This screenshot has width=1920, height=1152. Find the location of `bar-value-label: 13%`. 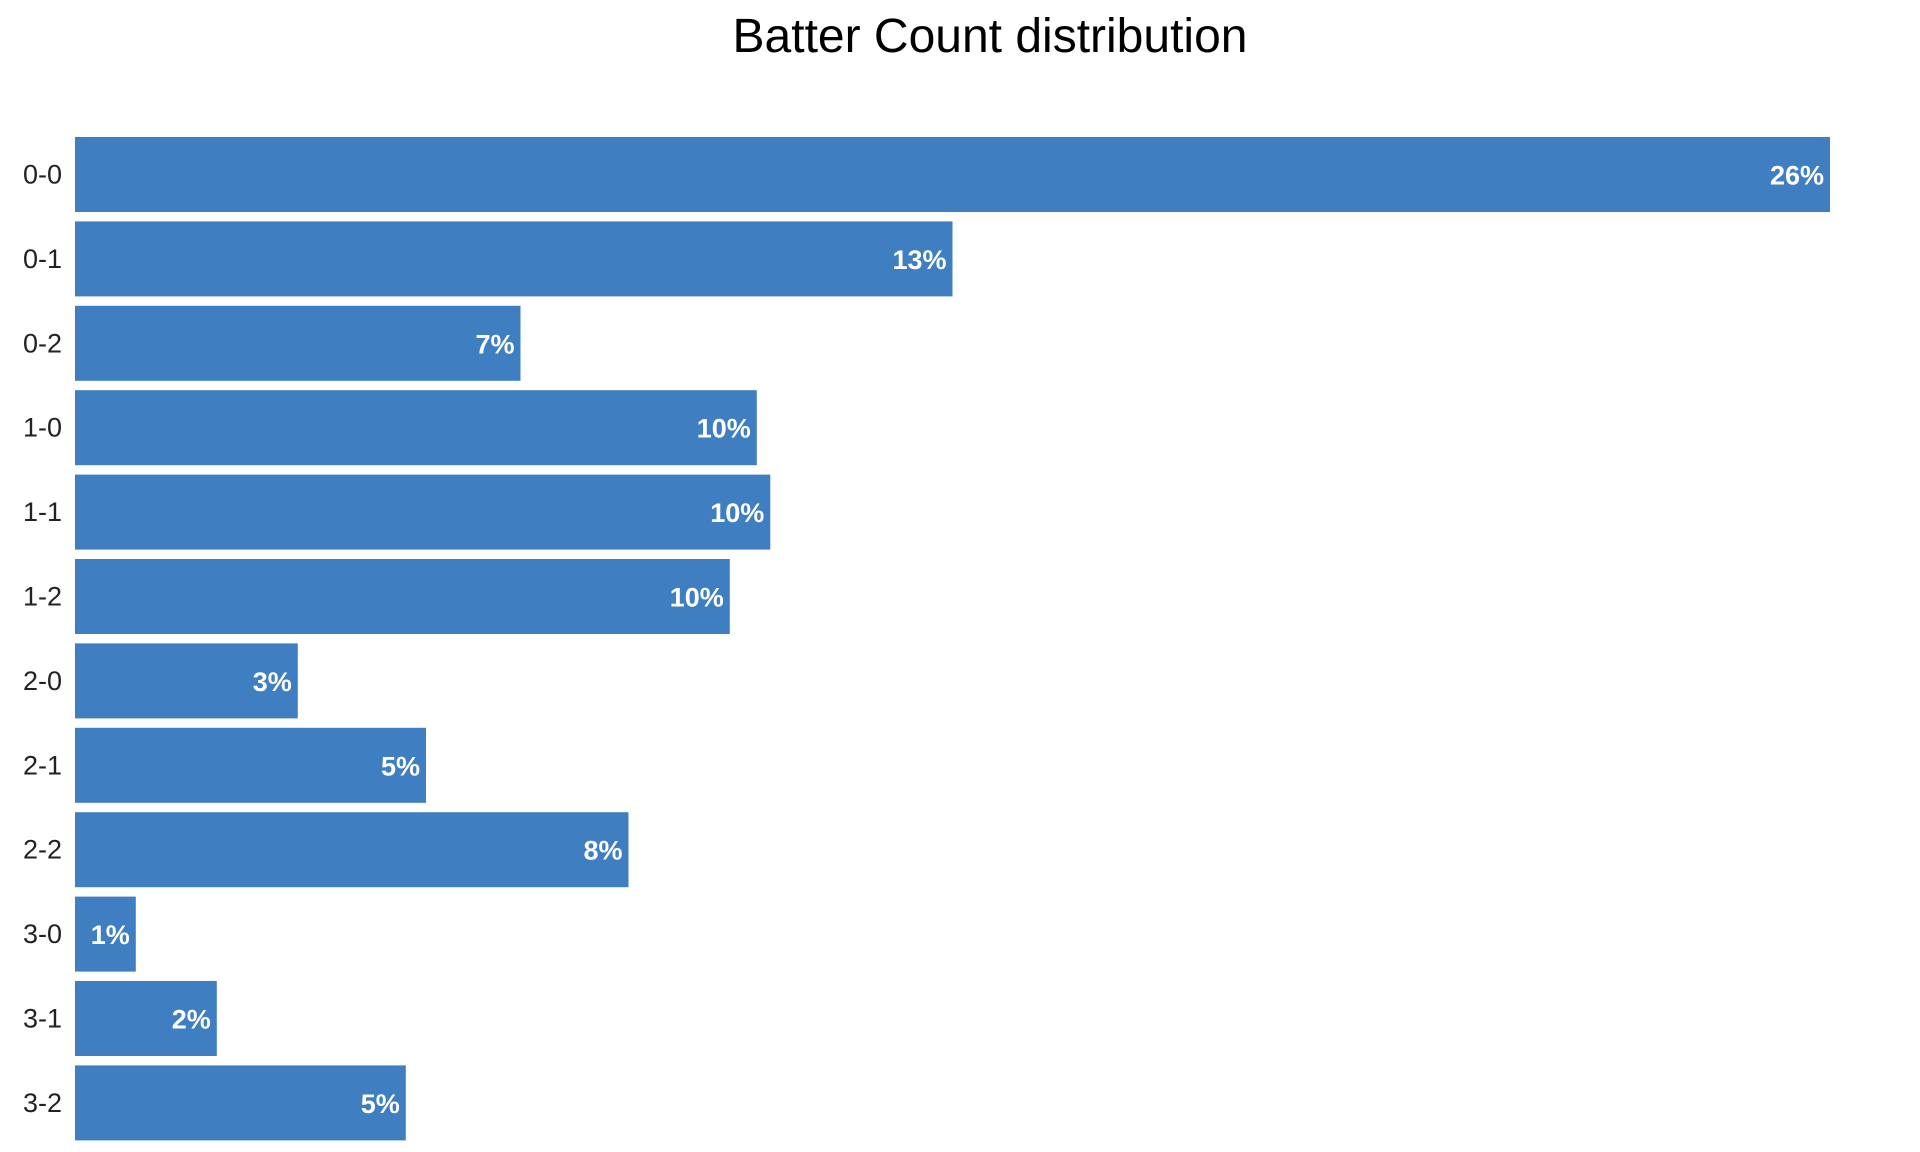

bar-value-label: 13% is located at coordinates (919, 260).